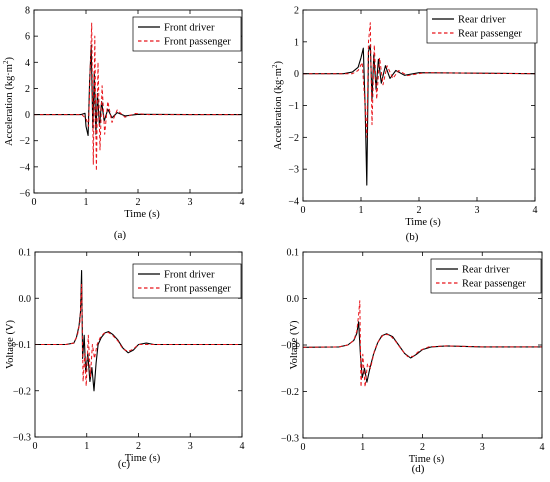 The height and width of the screenshot is (482, 550). I want to click on y-tick-label: 1, so click(296, 42).